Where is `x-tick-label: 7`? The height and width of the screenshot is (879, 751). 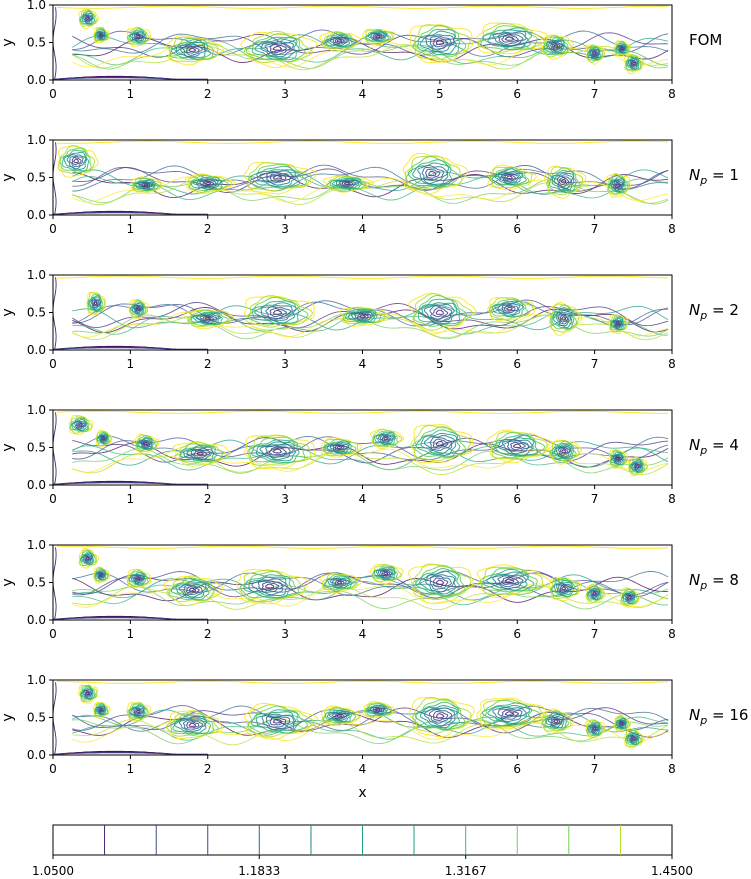
x-tick-label: 7 is located at coordinates (595, 769).